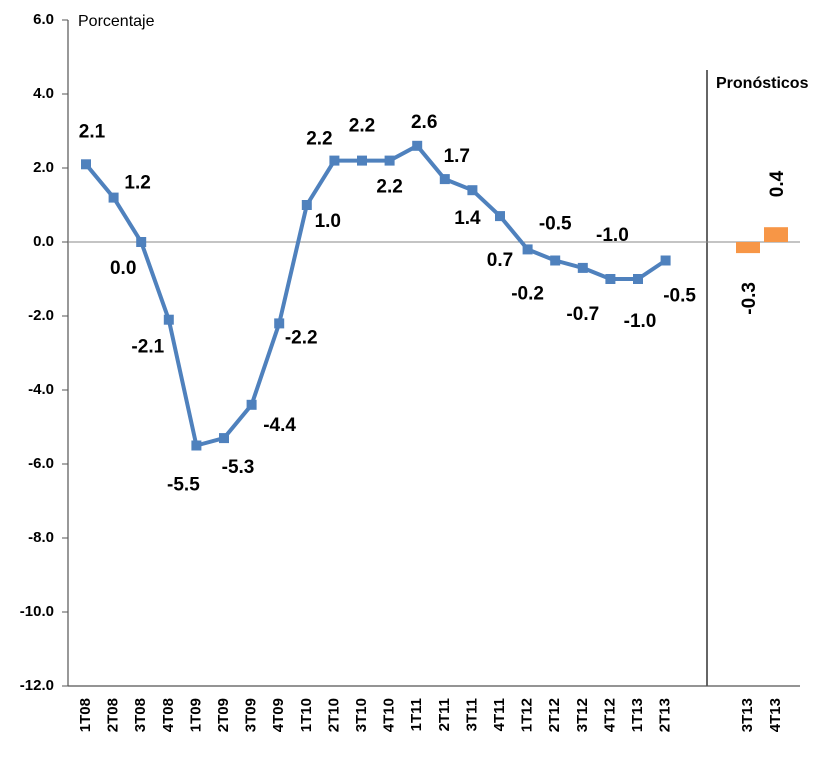 This screenshot has height=771, width=820. Describe the element at coordinates (279, 425) in the screenshot. I see `value-label: -4.4` at that location.